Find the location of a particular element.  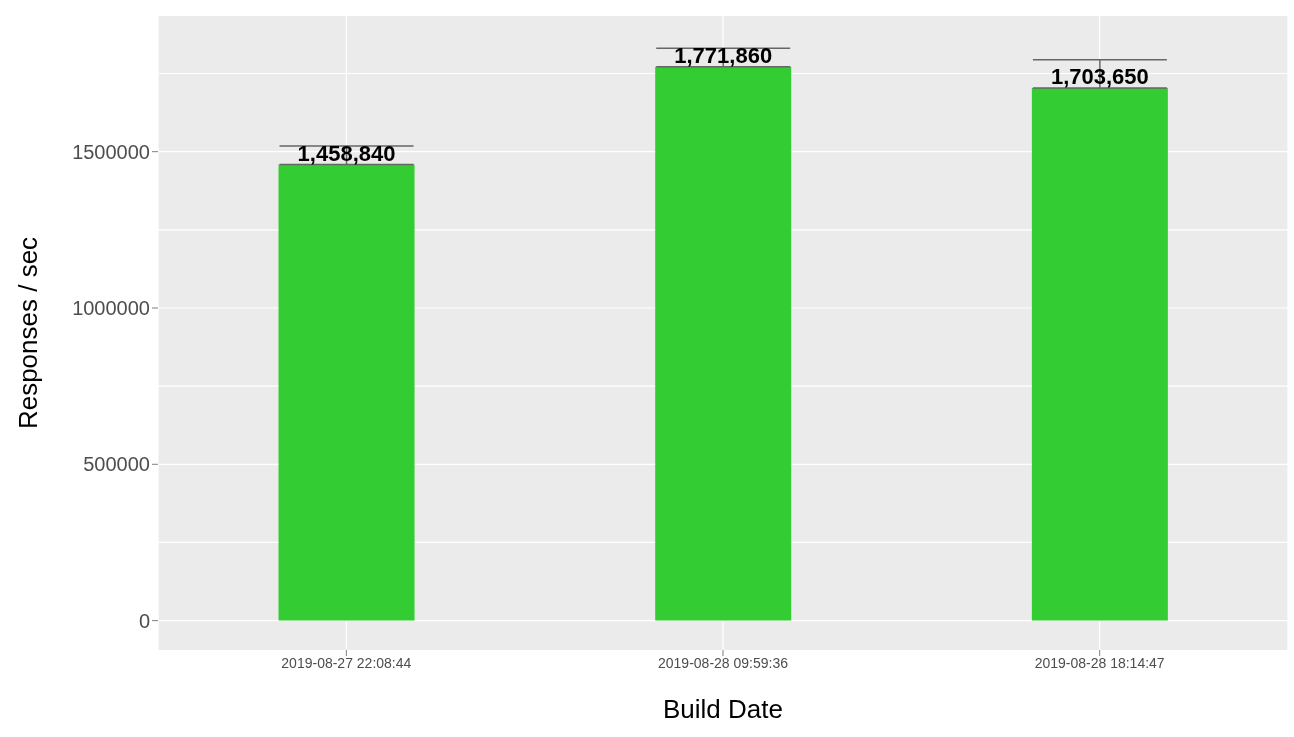

y-tick-label: 1500000 is located at coordinates (111, 151).